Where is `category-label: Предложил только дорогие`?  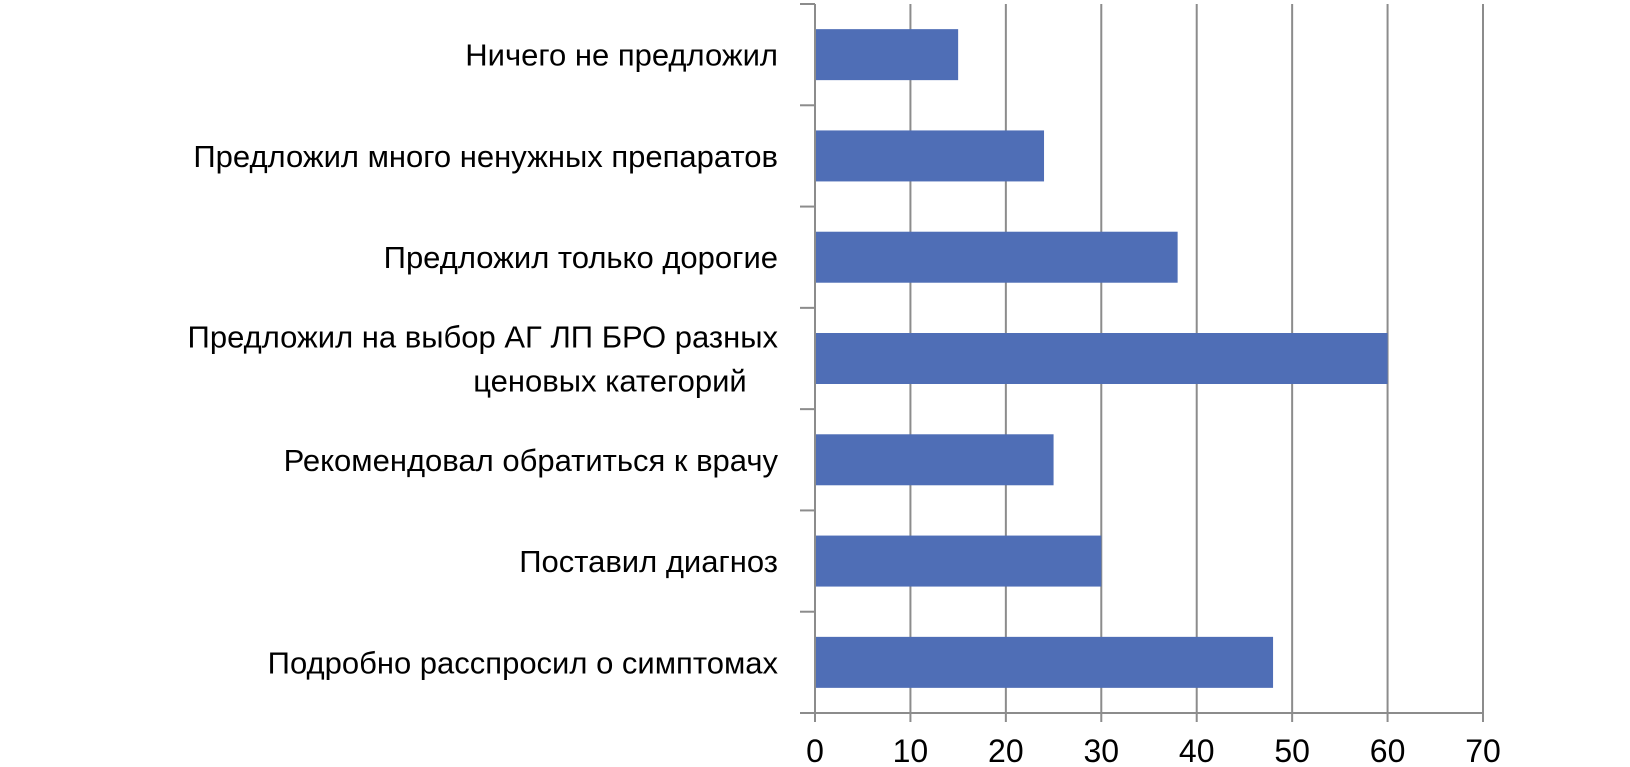
category-label: Предложил только дорогие is located at coordinates (581, 257).